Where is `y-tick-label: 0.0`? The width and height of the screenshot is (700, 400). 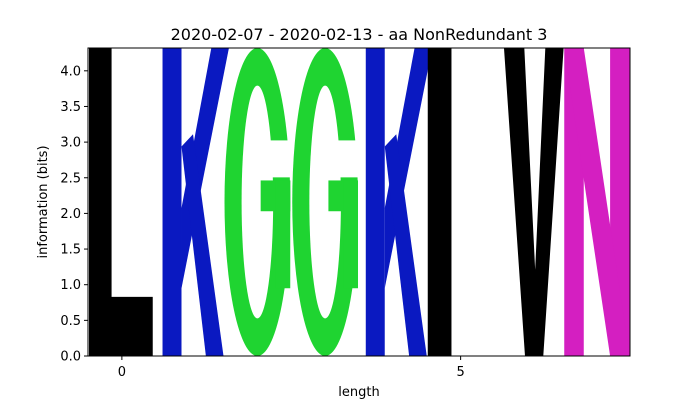 y-tick-label: 0.0 is located at coordinates (70, 357).